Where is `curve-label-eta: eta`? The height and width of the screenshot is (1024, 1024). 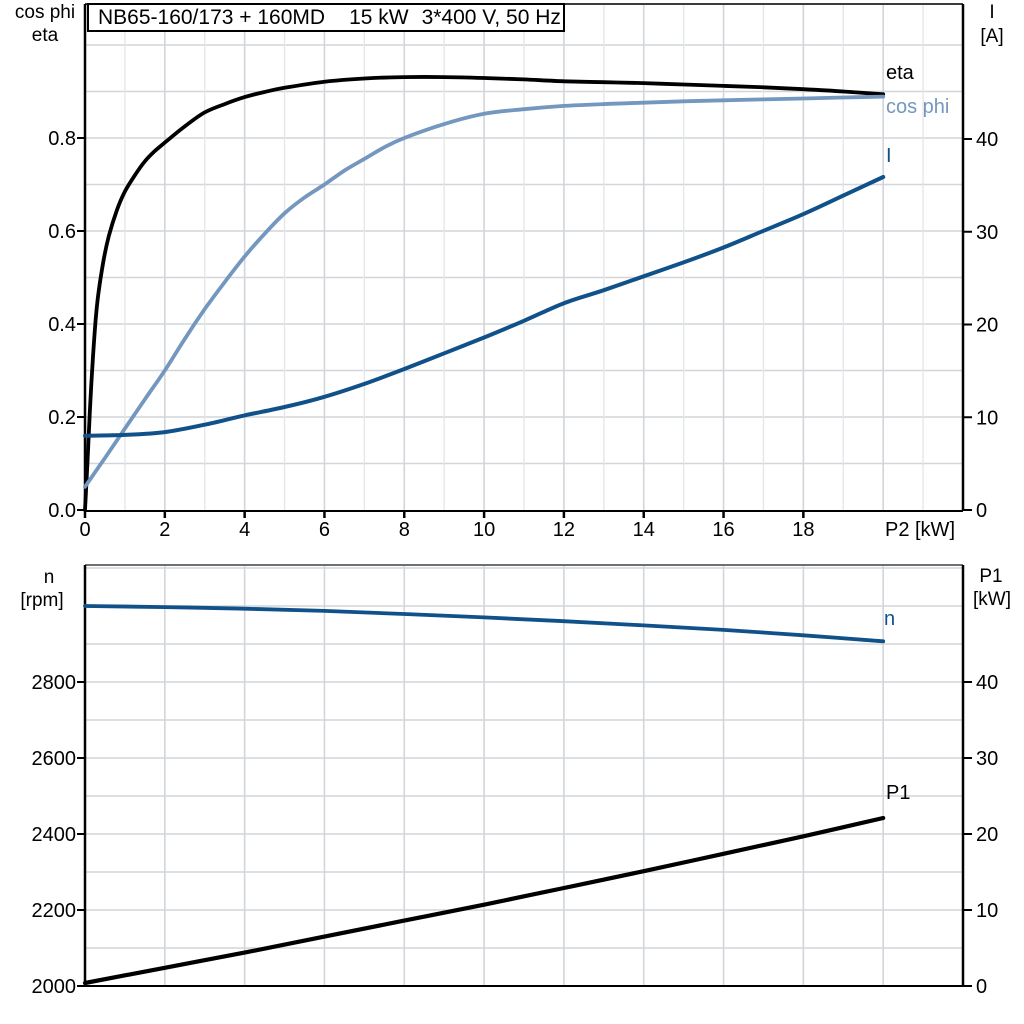 curve-label-eta: eta is located at coordinates (900, 73).